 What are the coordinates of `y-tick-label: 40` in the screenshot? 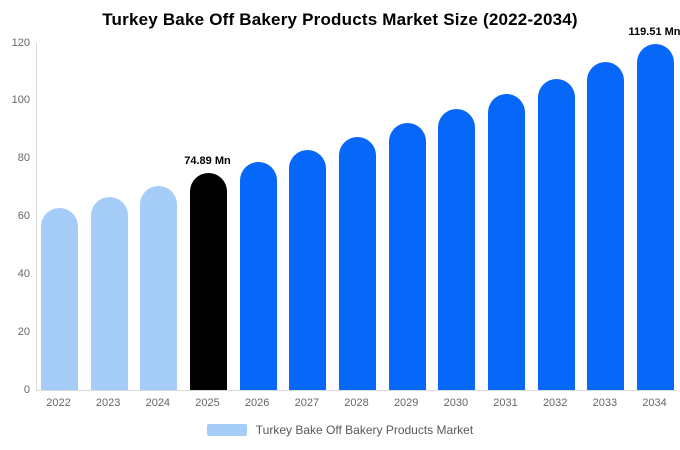 It's located at (23, 273).